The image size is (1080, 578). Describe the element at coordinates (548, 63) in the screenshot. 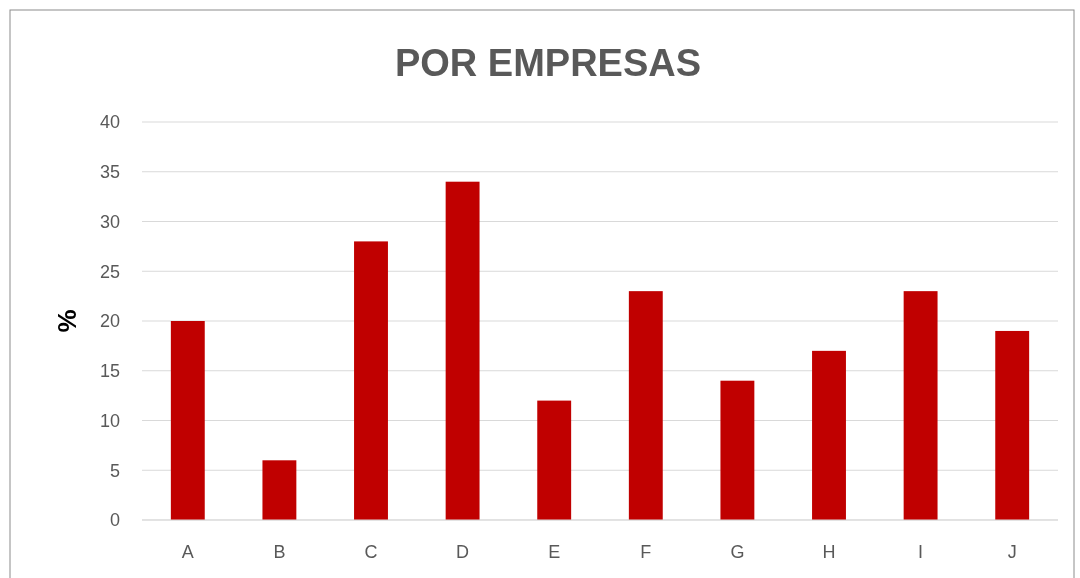

I see `chart-title: POR EMPRESAS` at that location.